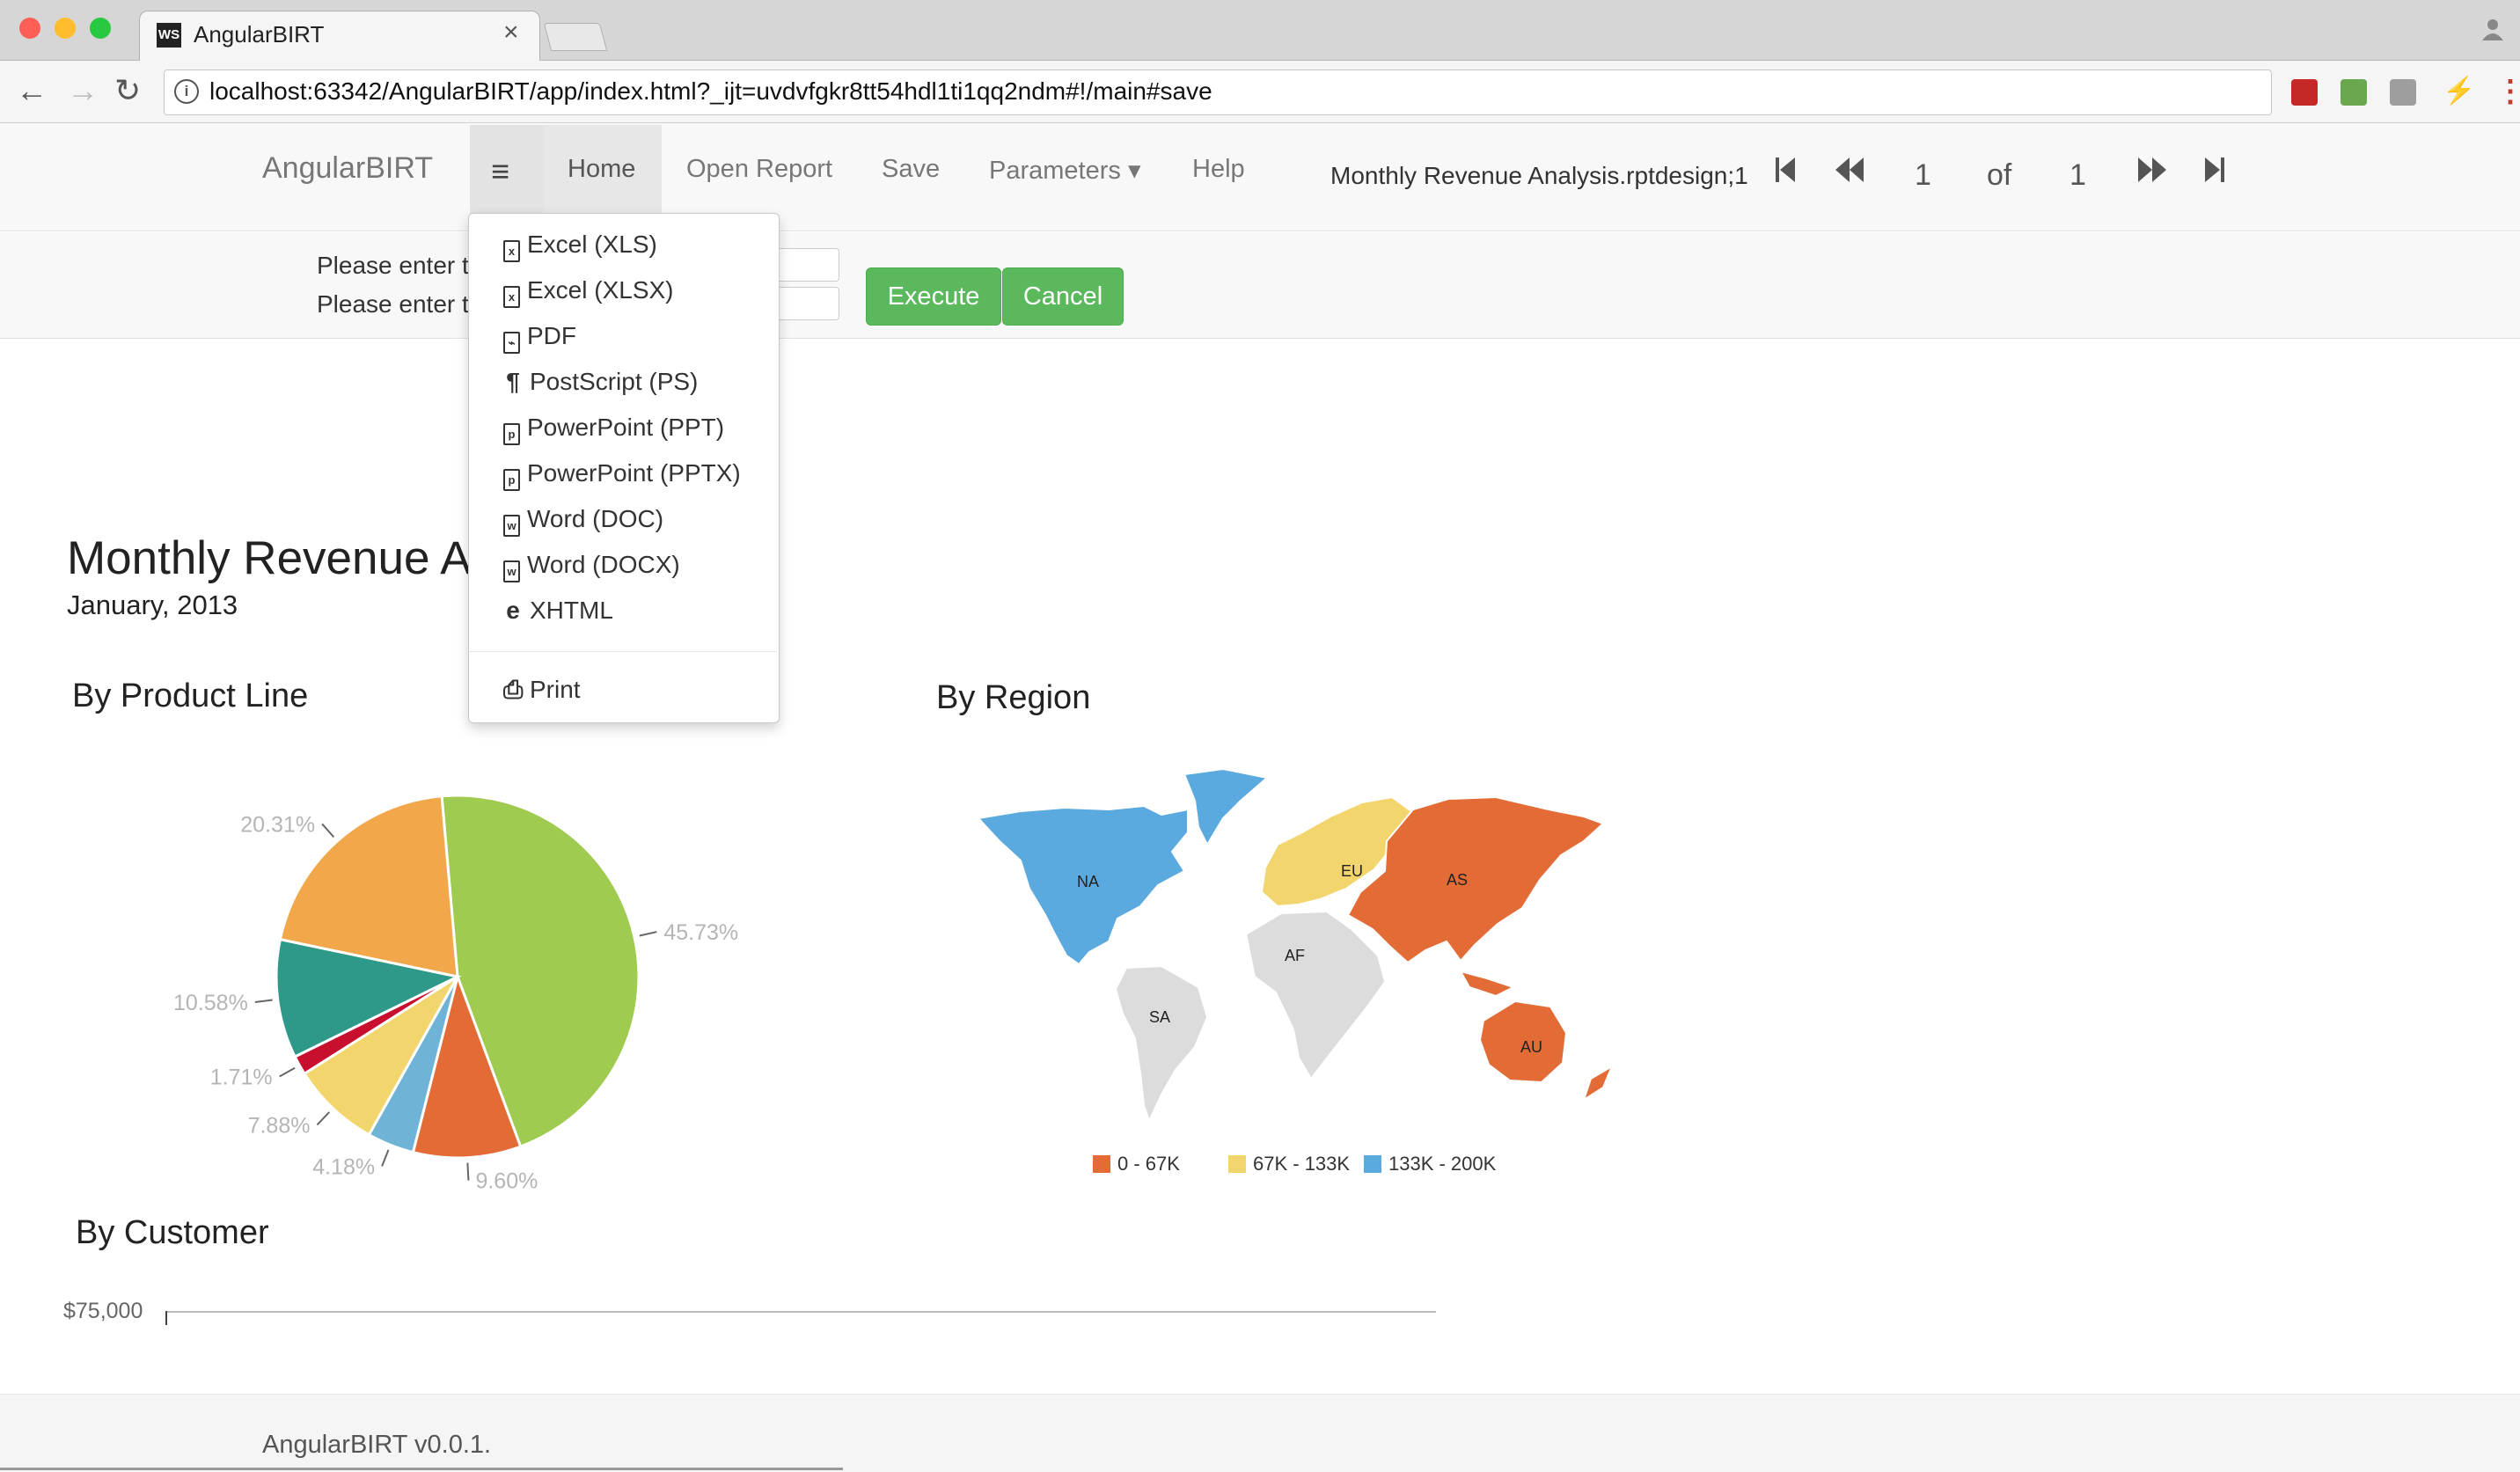 This screenshot has width=2520, height=1472. I want to click on execute-button: Execute, so click(933, 296).